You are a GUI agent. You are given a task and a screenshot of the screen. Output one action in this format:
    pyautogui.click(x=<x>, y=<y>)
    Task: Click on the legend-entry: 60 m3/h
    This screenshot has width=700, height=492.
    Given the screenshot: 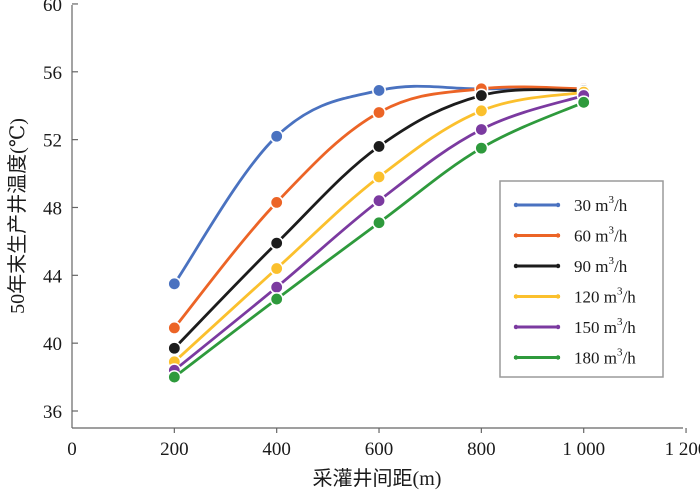 What is the action you would take?
    pyautogui.click(x=570, y=235)
    